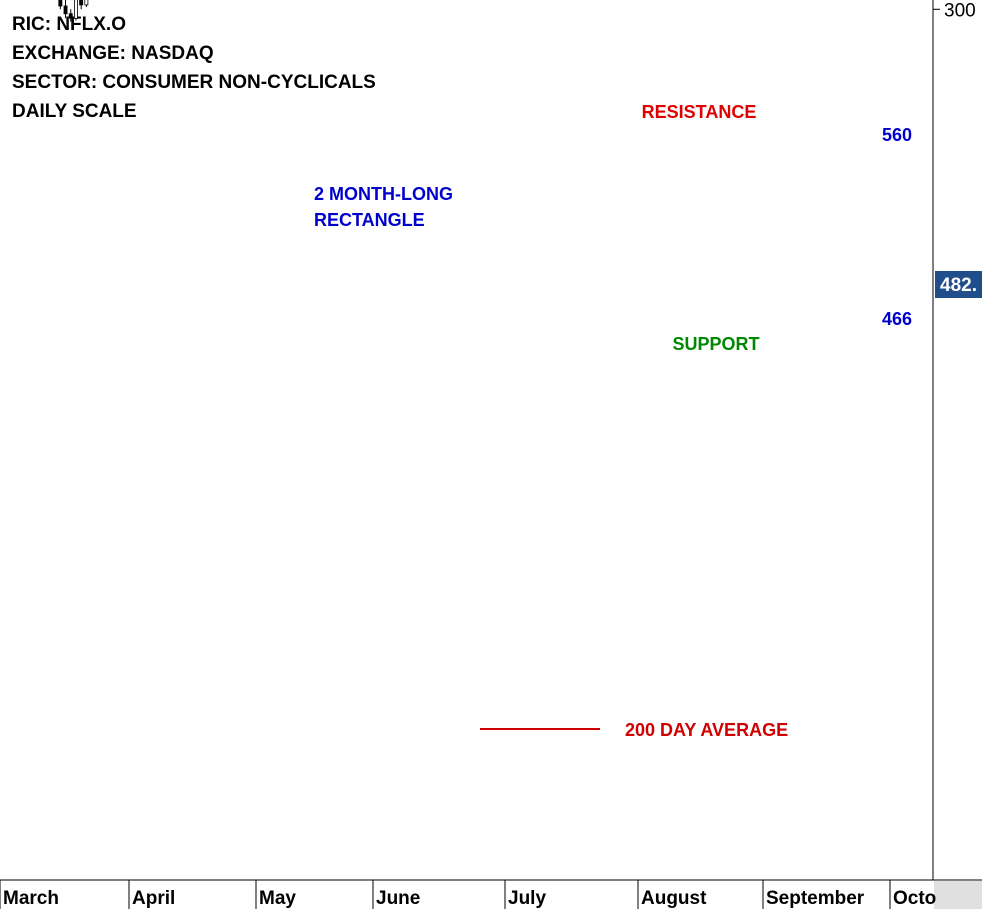 Image resolution: width=982 pixels, height=909 pixels. I want to click on last-price-label: 482., so click(958, 285).